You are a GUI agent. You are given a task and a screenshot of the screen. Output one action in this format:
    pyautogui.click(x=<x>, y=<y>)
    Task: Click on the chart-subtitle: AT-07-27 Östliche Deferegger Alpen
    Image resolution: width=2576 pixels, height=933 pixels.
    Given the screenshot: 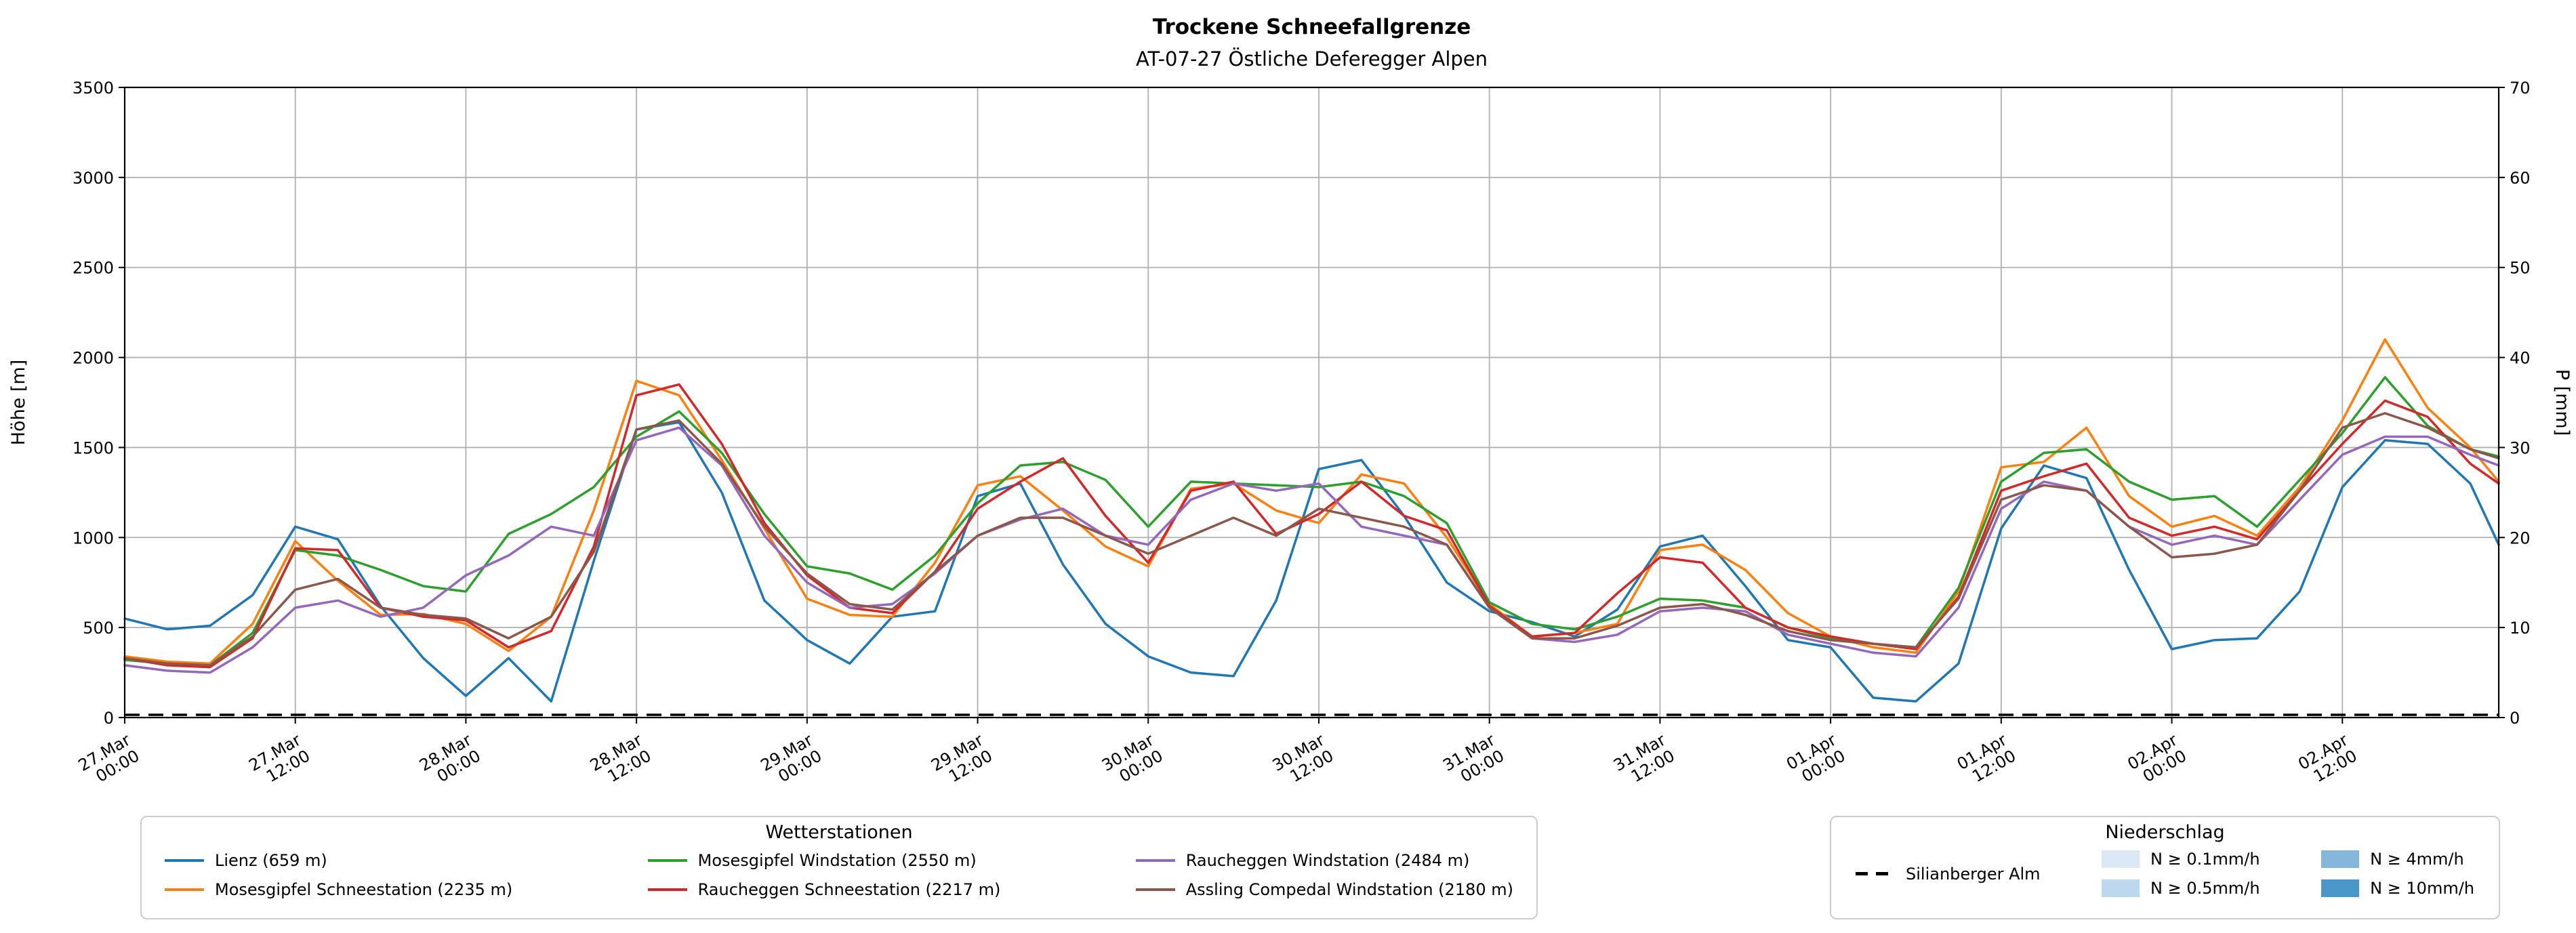 What is the action you would take?
    pyautogui.click(x=1312, y=58)
    